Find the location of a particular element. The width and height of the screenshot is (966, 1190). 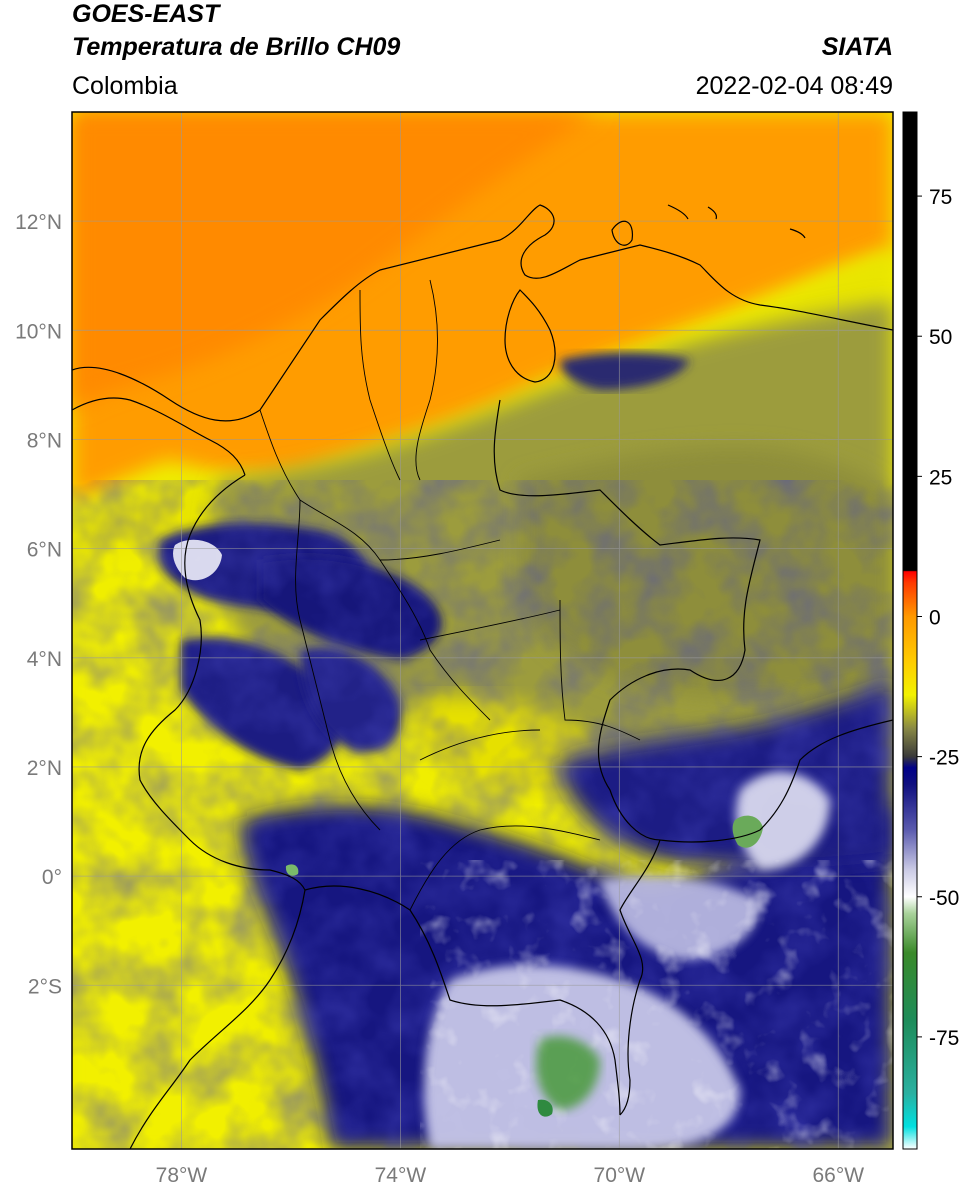

colorbar-tick-label: 50 is located at coordinates (940, 337).